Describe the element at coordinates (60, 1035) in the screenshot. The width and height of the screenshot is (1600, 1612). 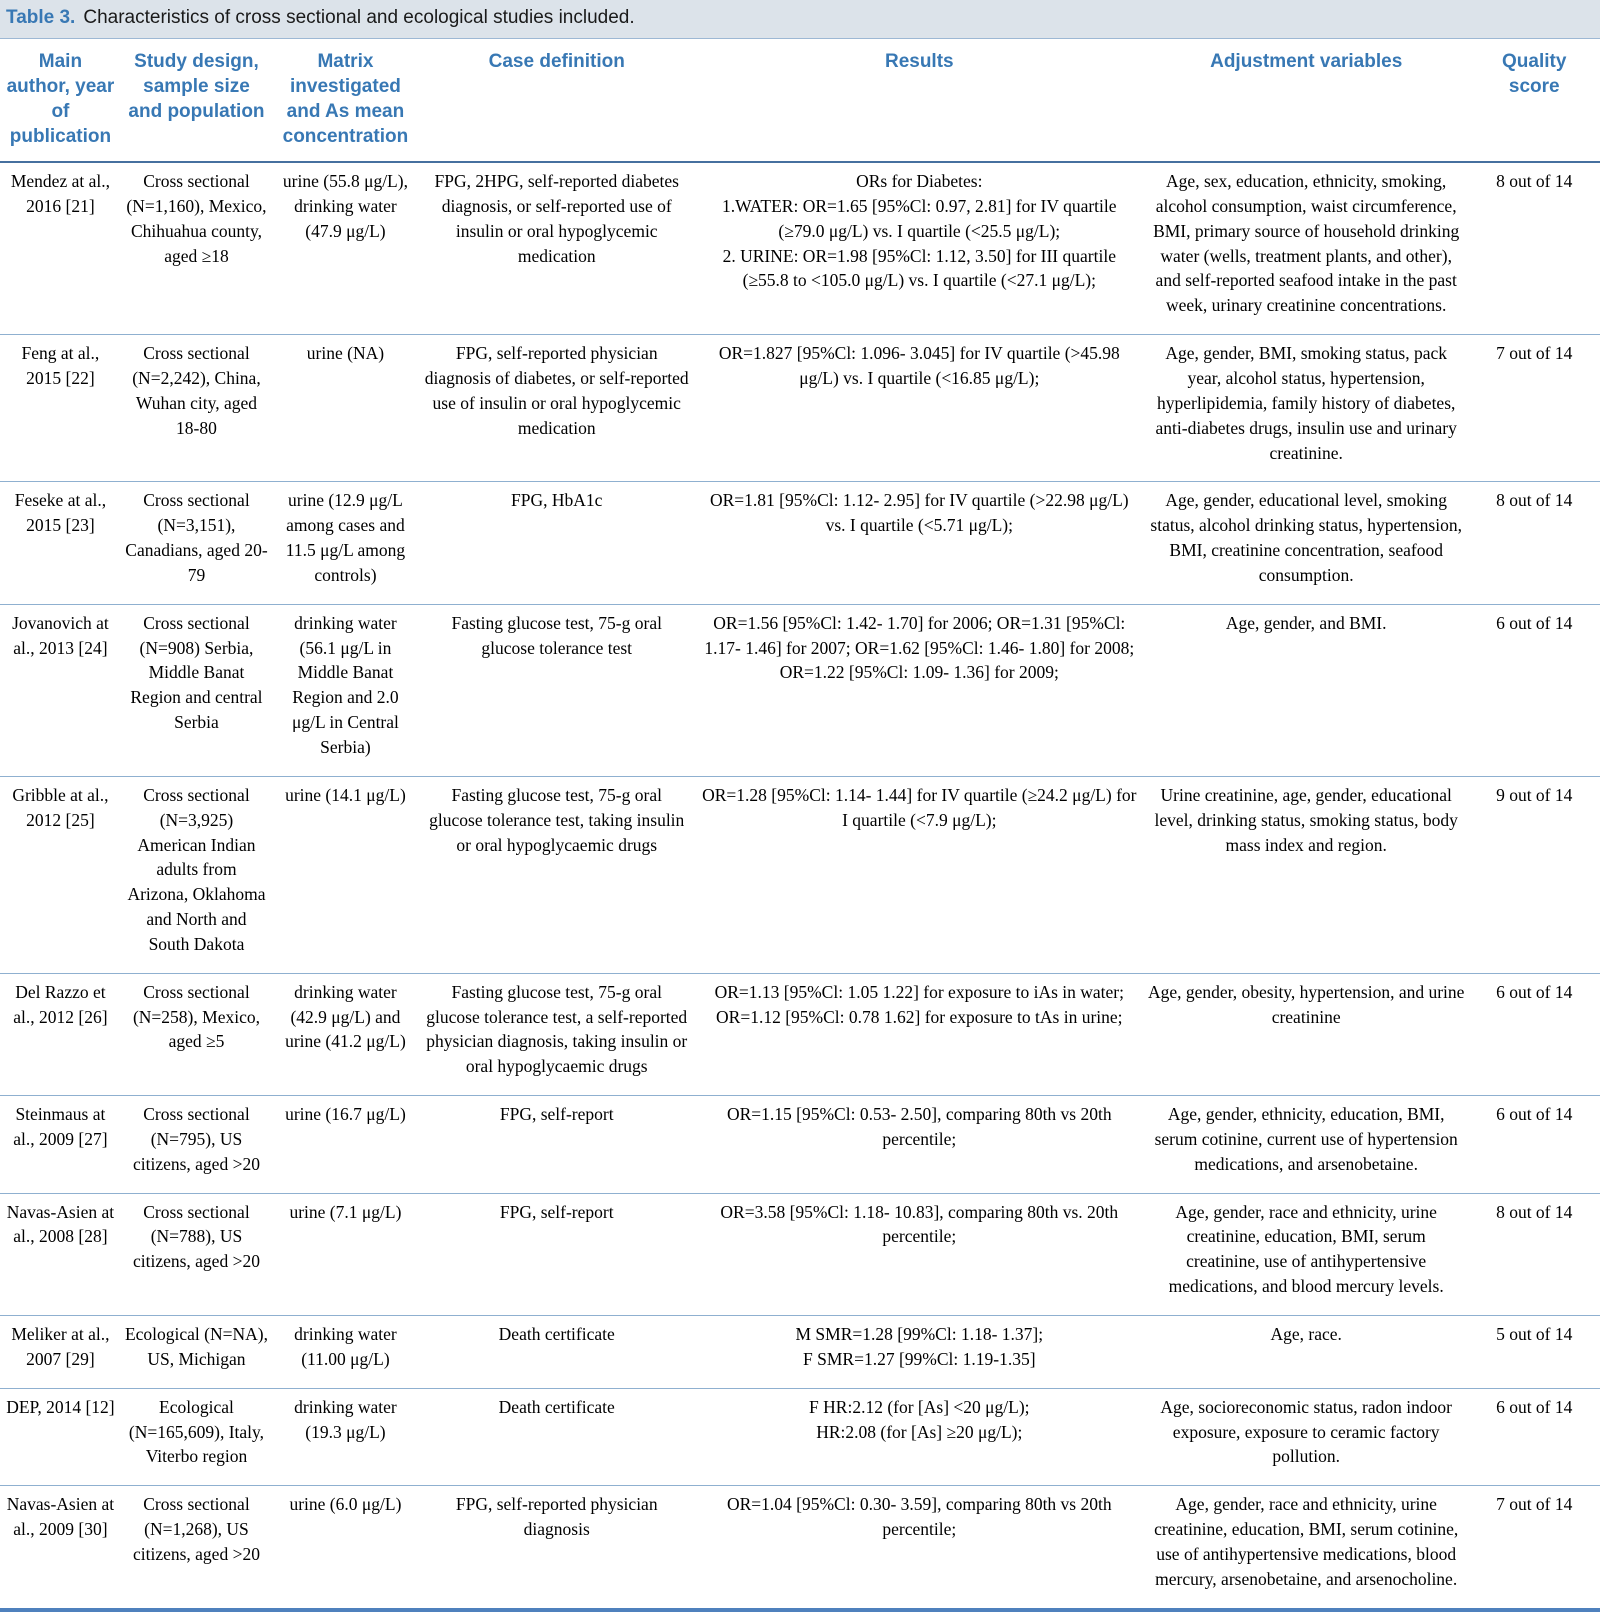
I see `cell-author: Del Razzo et al., 2012 [26]` at that location.